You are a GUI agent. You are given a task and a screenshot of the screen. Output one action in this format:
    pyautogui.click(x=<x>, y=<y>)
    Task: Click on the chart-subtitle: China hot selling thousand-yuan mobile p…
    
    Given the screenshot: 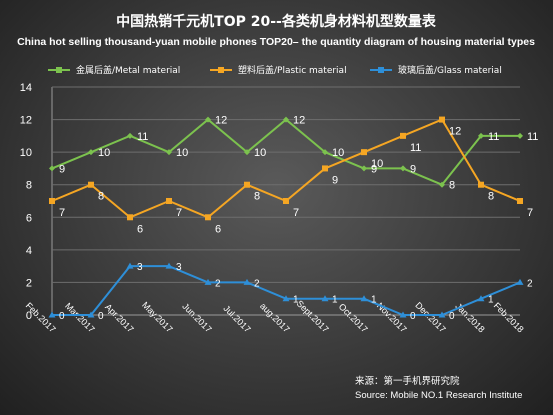 What is the action you would take?
    pyautogui.click(x=276, y=42)
    